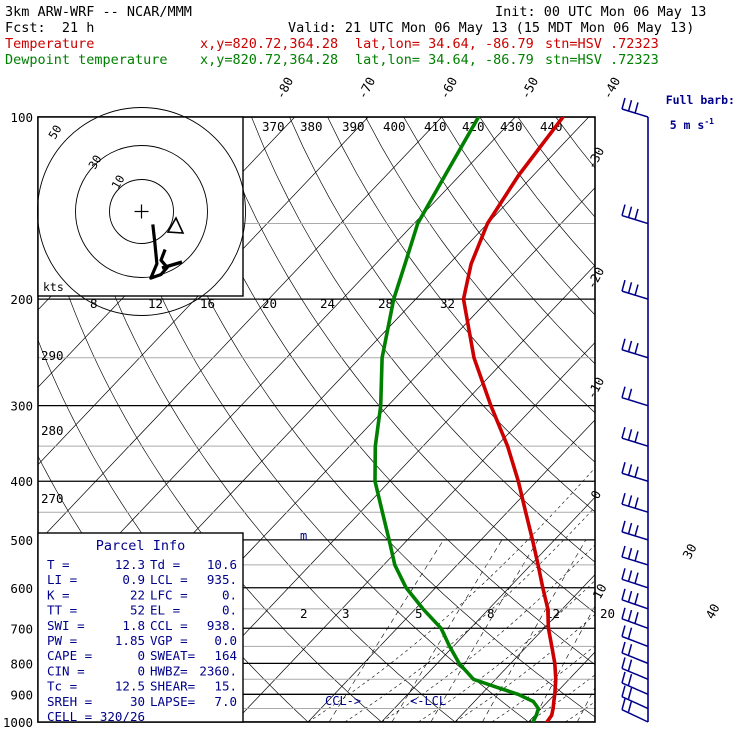  Describe the element at coordinates (513, 419) in the screenshot. I see `temperature-trace` at that location.